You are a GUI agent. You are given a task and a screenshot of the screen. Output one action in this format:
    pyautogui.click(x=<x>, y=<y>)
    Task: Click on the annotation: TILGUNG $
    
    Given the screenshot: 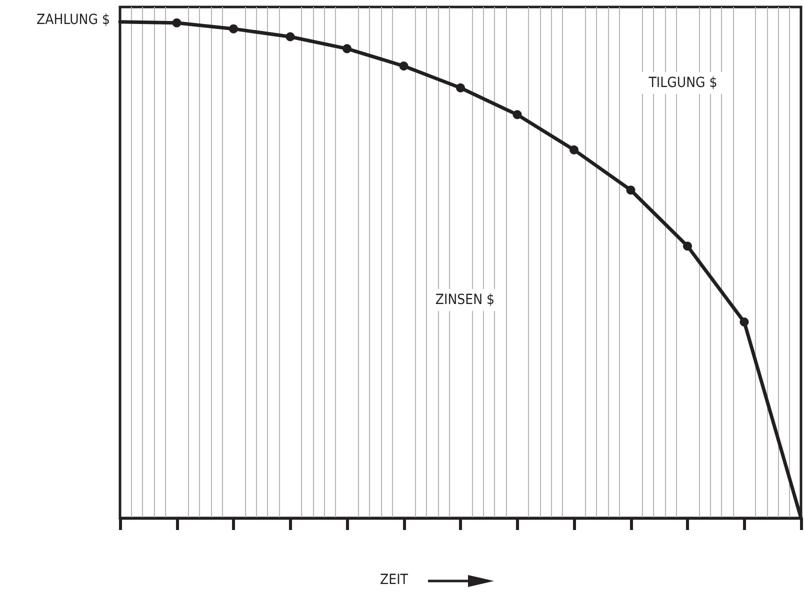 What is the action you would take?
    pyautogui.click(x=683, y=83)
    